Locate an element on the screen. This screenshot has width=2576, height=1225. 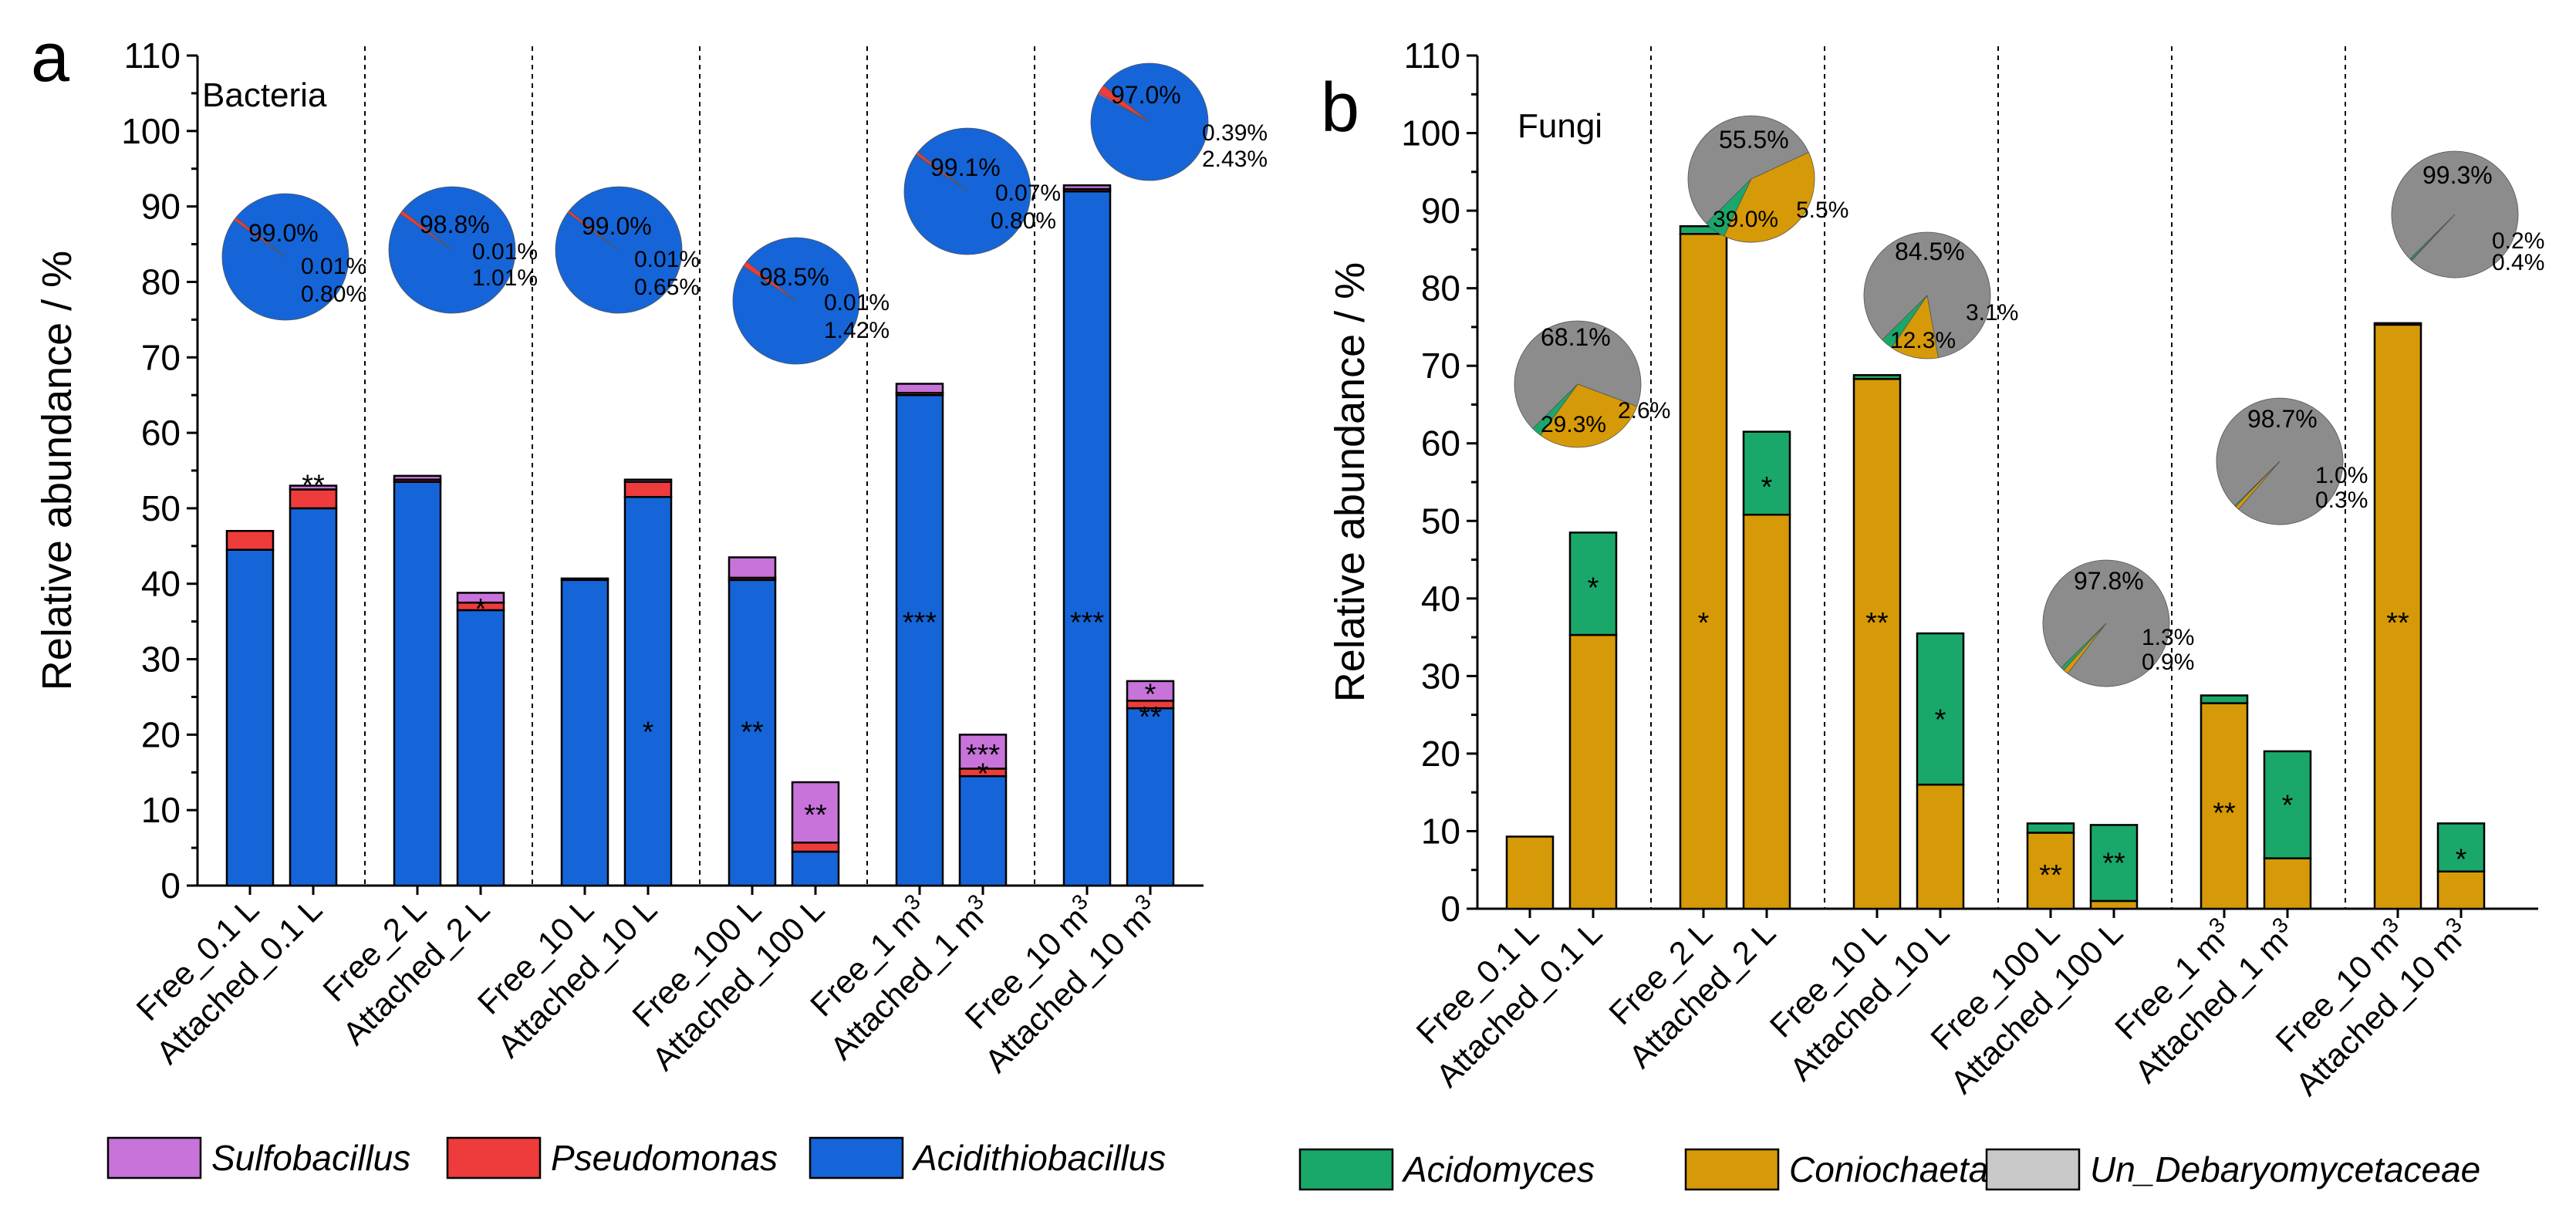
pie-label: 29.3% is located at coordinates (1573, 424).